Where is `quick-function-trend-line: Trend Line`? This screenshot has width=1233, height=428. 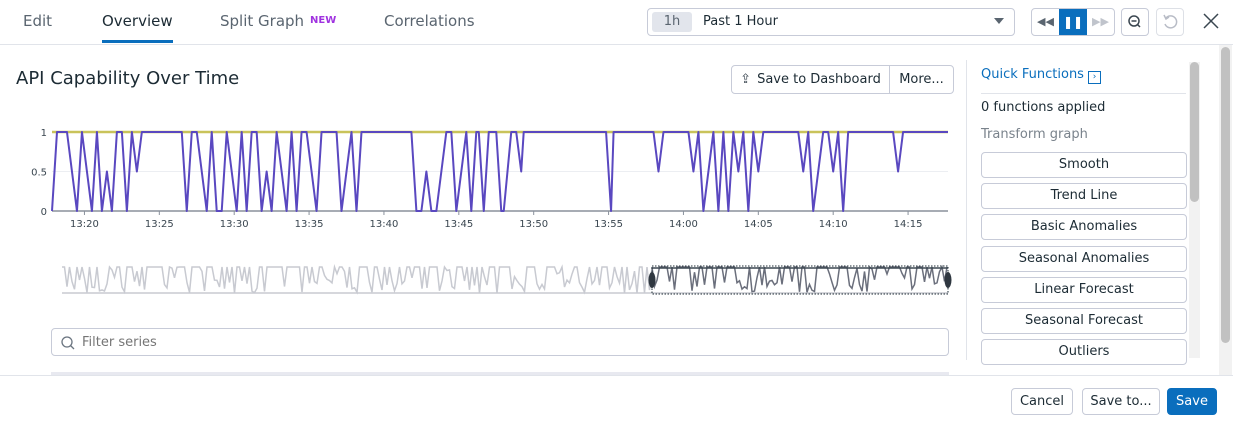 quick-function-trend-line: Trend Line is located at coordinates (1084, 196).